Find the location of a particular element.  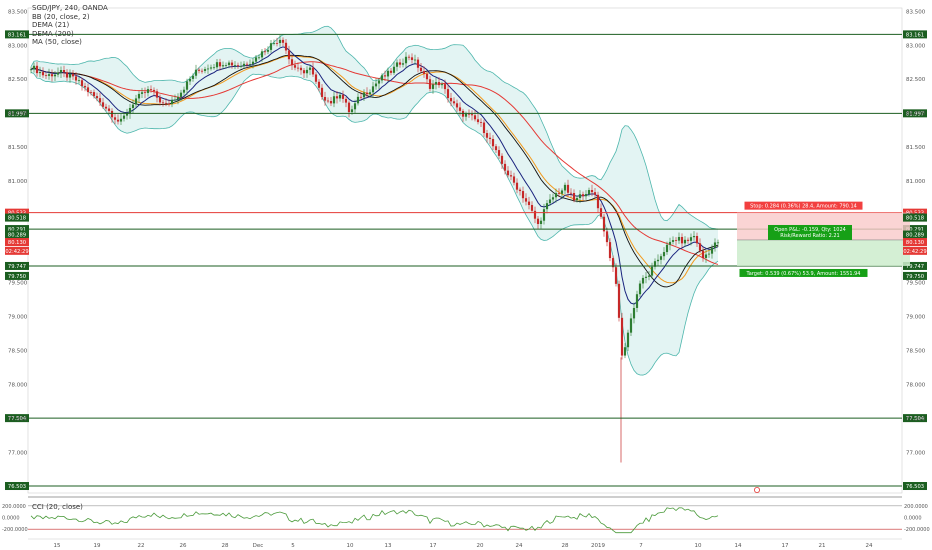

x-tick: 20 is located at coordinates (480, 546).